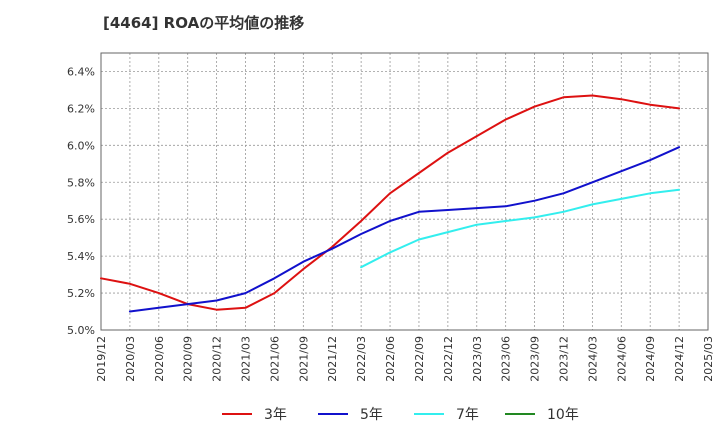 The height and width of the screenshot is (440, 720). Describe the element at coordinates (81, 108) in the screenshot. I see `y-tick-label: 6.2%` at that location.